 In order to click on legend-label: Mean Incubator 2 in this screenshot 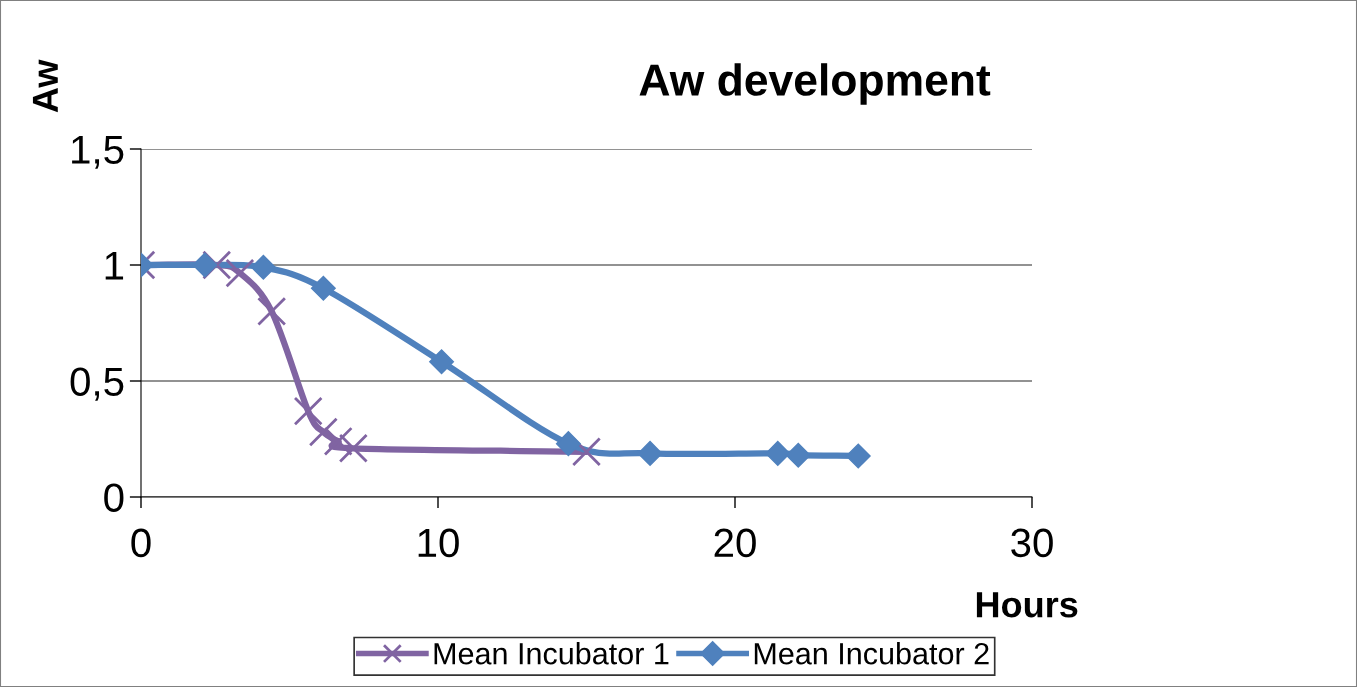, I will do `click(871, 653)`.